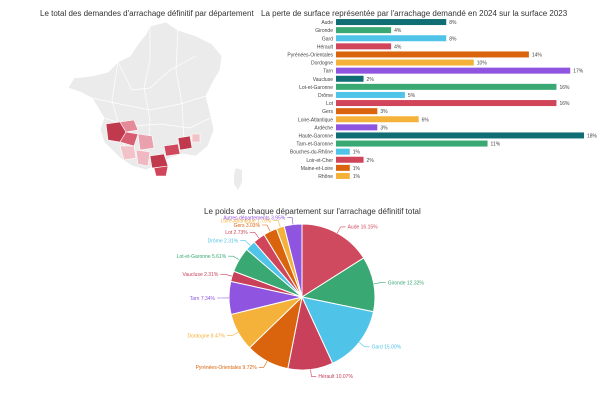 The width and height of the screenshot is (600, 400). I want to click on bar-value-label-haute-garonne: 18%, so click(592, 136).